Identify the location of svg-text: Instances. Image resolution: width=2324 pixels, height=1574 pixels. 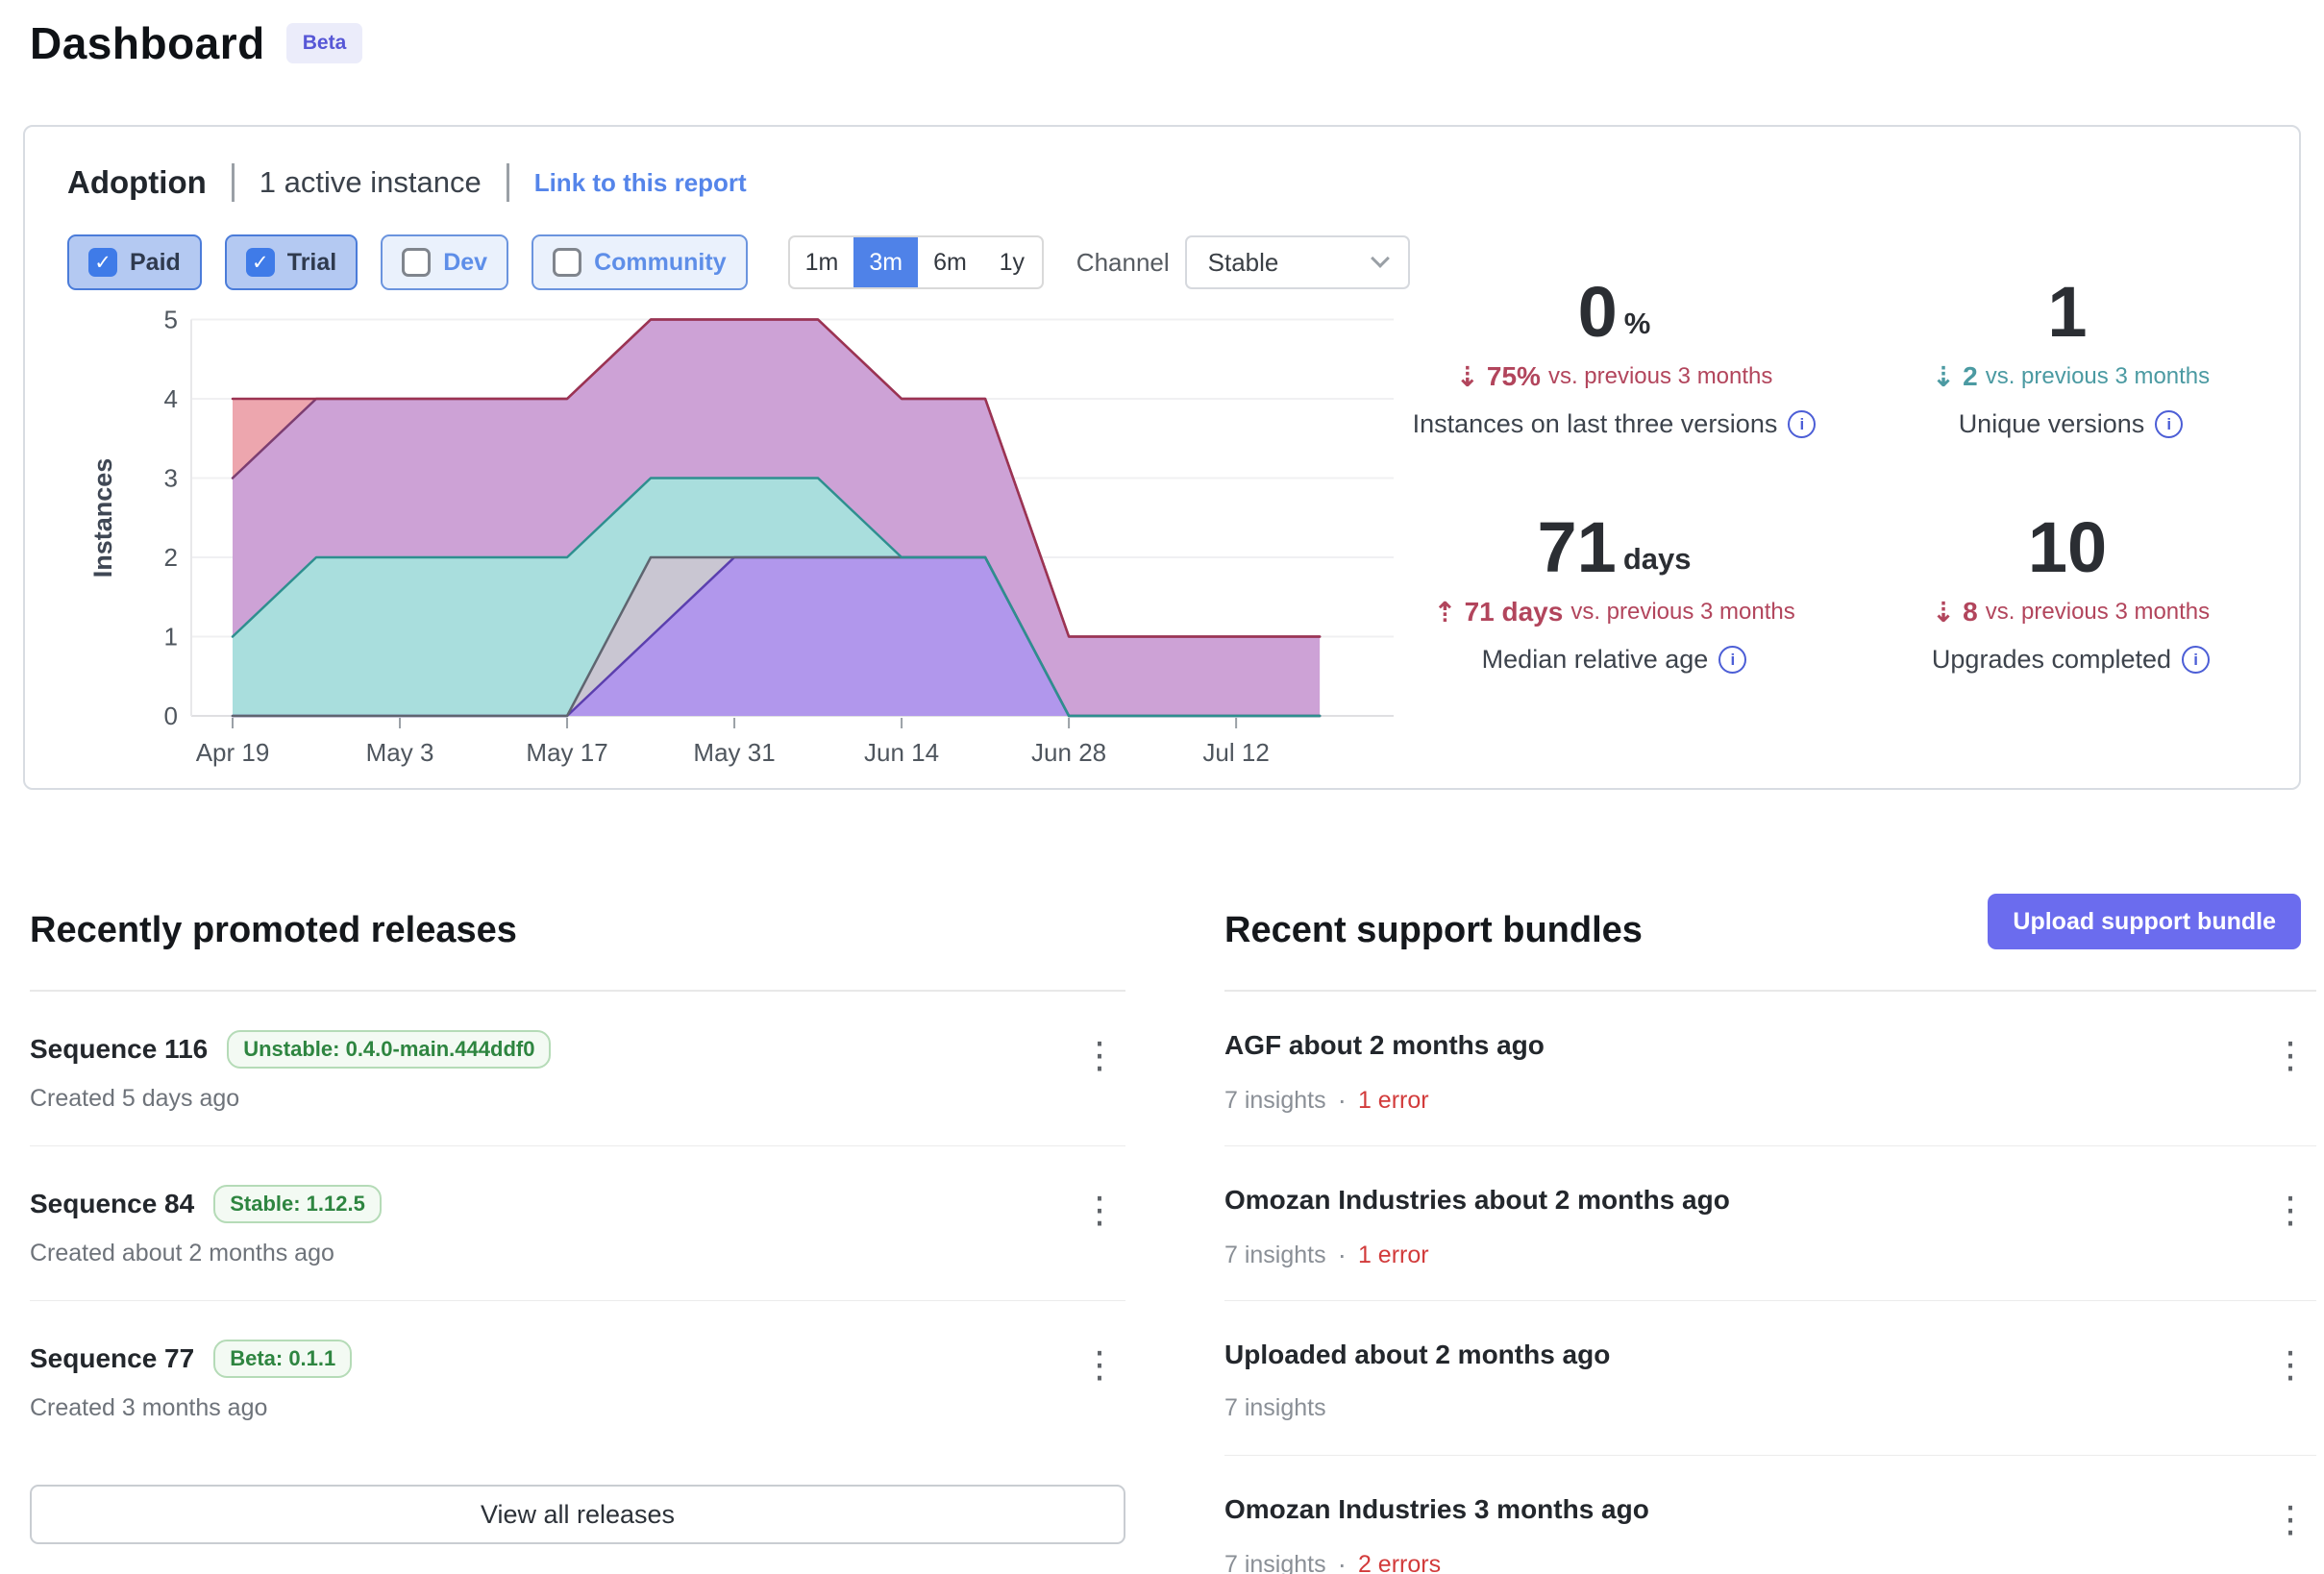
(102, 518).